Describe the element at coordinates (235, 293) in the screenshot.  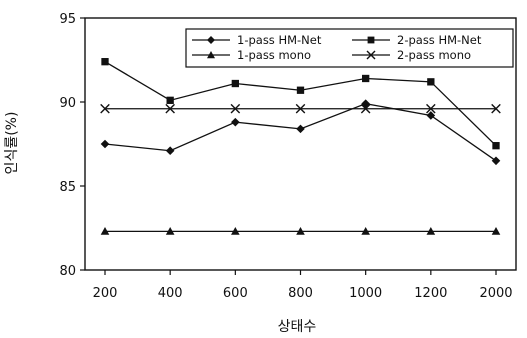
I see `x-tick-label: 600` at that location.